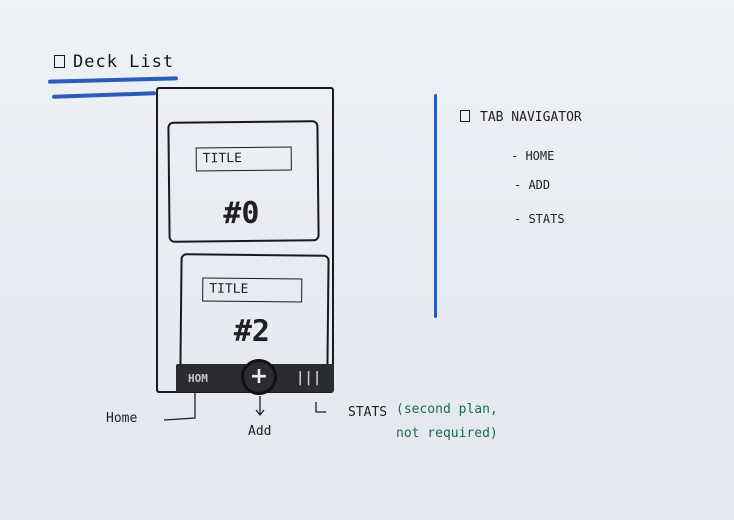 This screenshot has height=520, width=734. I want to click on card-number: #0, so click(241, 213).